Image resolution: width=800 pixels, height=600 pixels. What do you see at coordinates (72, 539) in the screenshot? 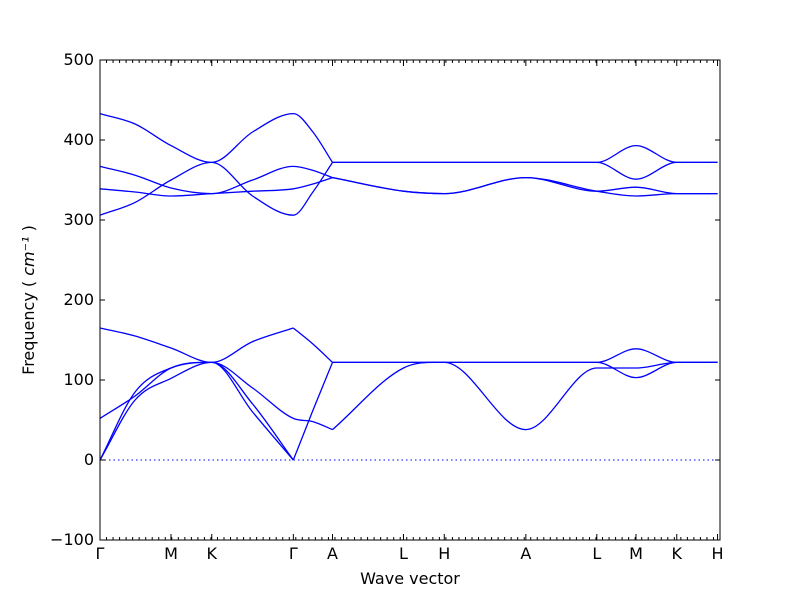
I see `y-tick-label: −100` at bounding box center [72, 539].